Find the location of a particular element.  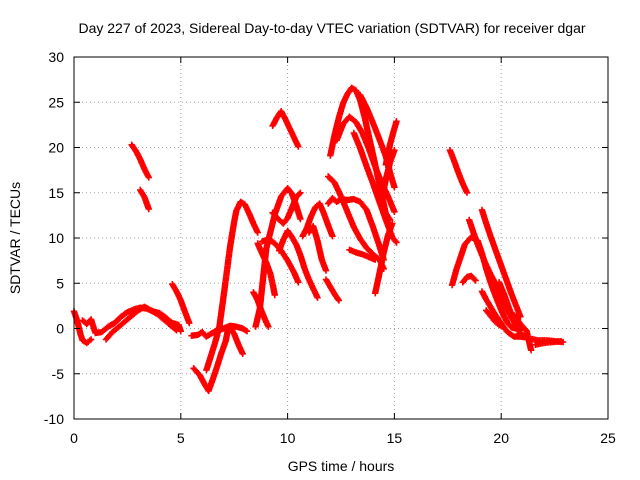

series-seg-s is located at coordinates (317, 248).